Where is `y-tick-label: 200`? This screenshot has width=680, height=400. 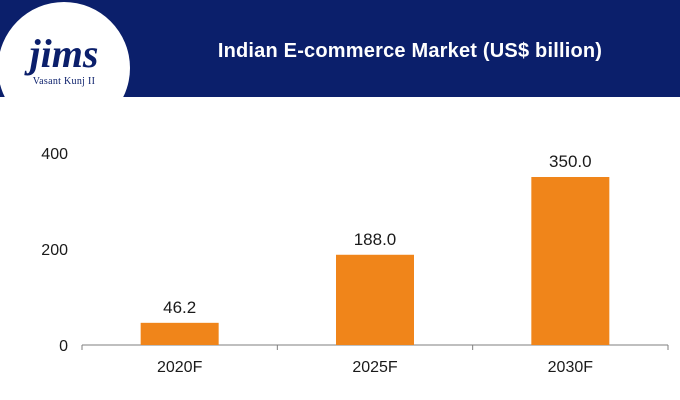
y-tick-label: 200 is located at coordinates (54, 250).